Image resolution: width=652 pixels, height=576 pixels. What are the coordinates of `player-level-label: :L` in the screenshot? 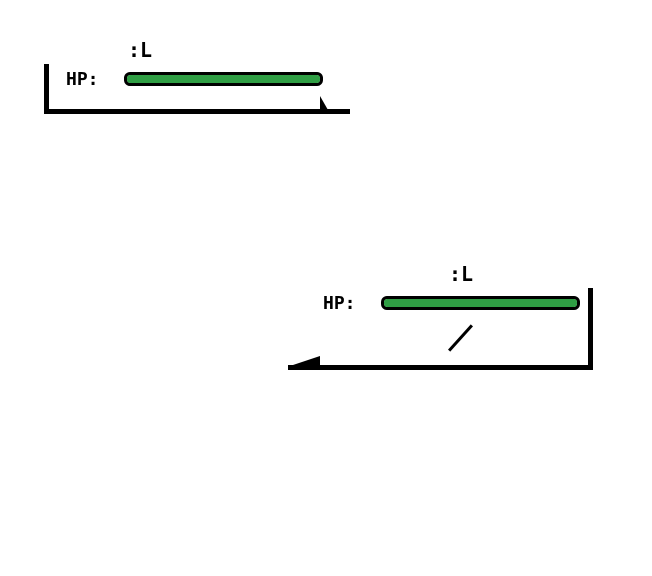 It's located at (461, 274).